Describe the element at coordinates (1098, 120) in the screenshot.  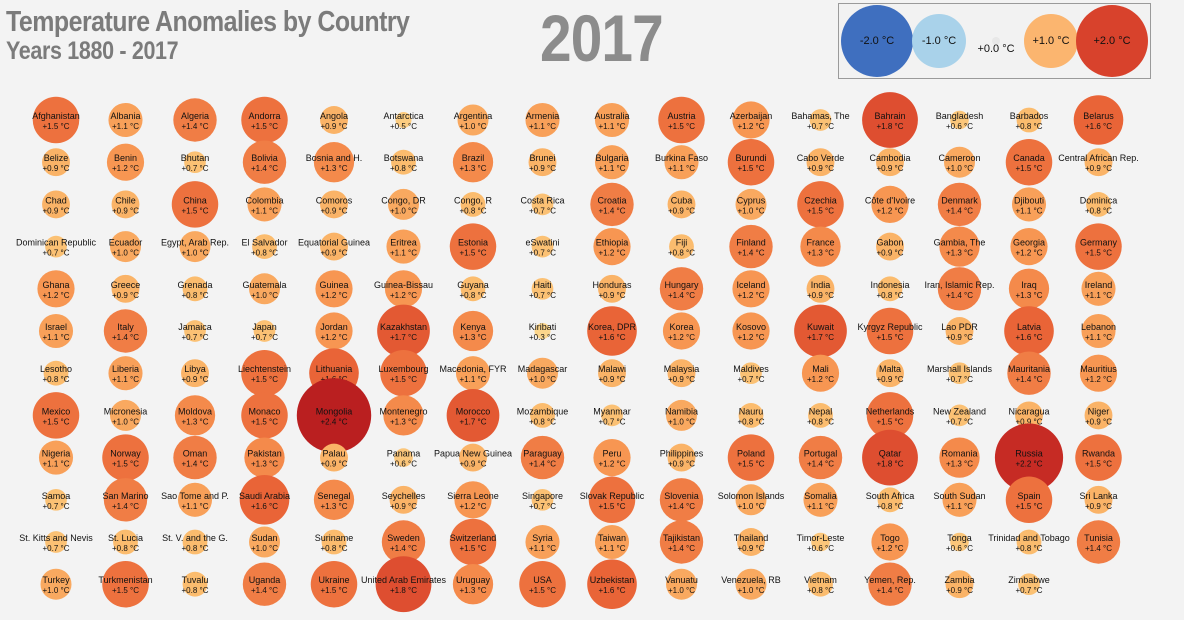
I see `country-belarus: Belarus+1.6 °C` at that location.